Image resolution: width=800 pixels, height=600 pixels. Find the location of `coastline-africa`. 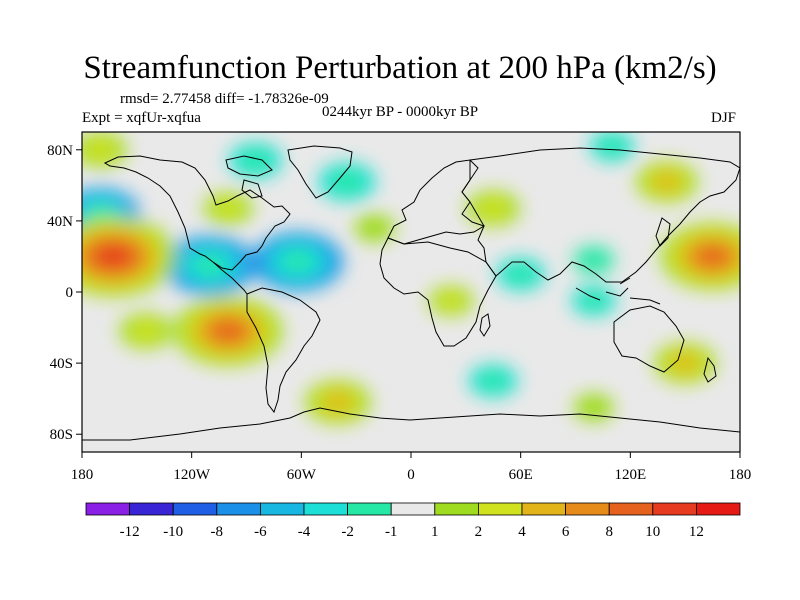

coastline-africa is located at coordinates (438, 292).